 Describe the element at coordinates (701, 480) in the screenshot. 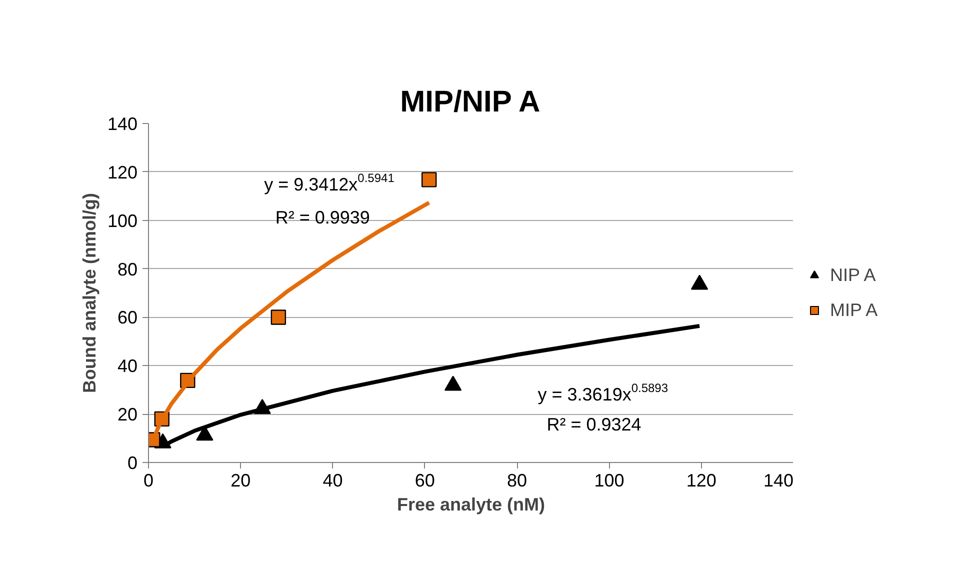

I see `x-tick-label: 120` at that location.